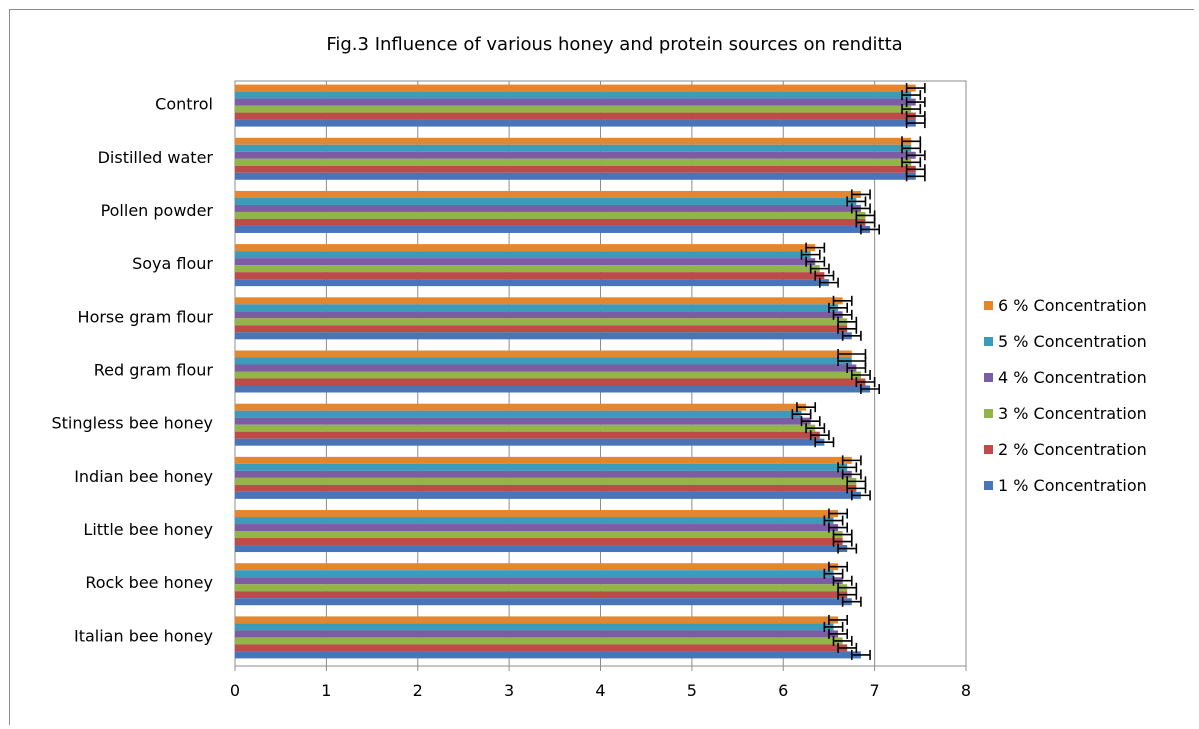  What do you see at coordinates (1072, 305) in the screenshot?
I see `legend-label: 6 % Concentration` at bounding box center [1072, 305].